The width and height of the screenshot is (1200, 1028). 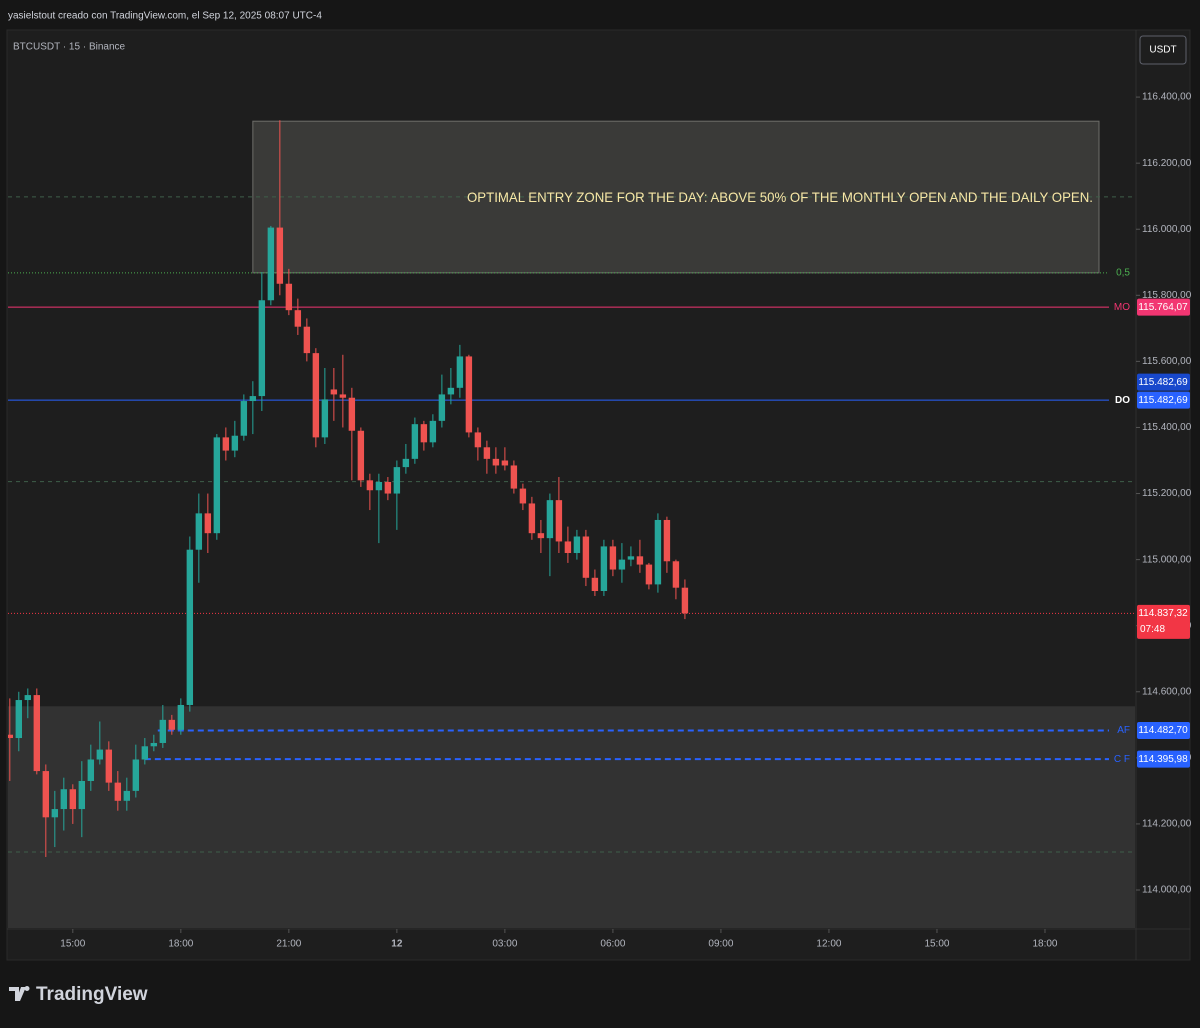 I want to click on currency-label: USDT, so click(x=1162, y=50).